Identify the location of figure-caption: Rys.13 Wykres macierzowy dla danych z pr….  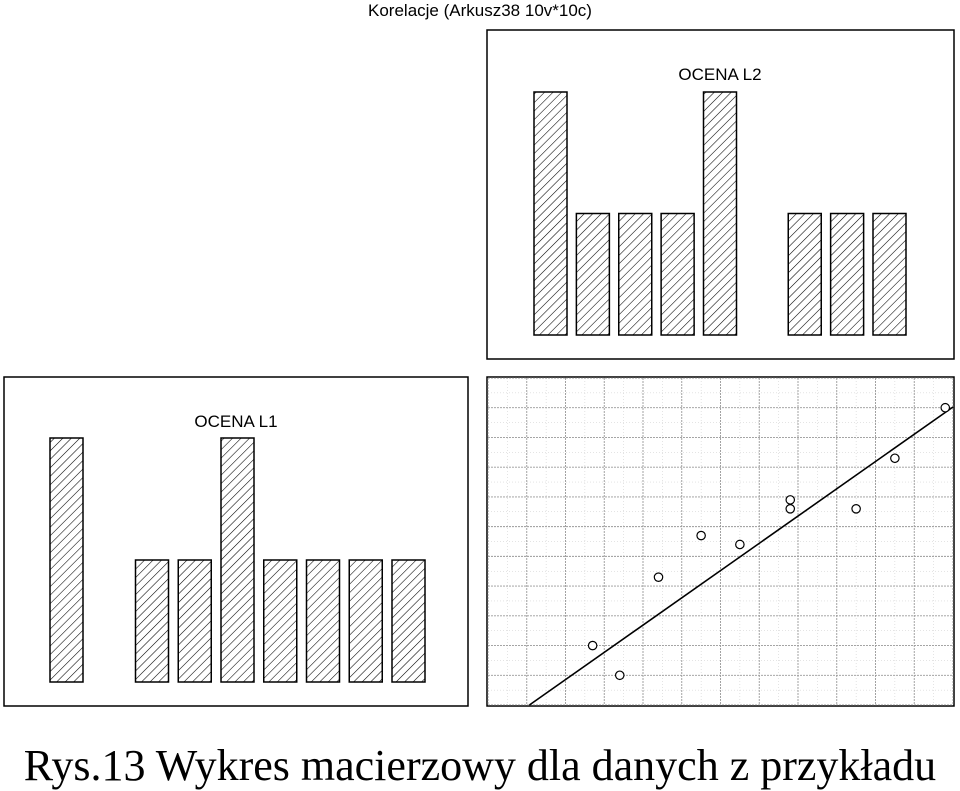
(480, 765).